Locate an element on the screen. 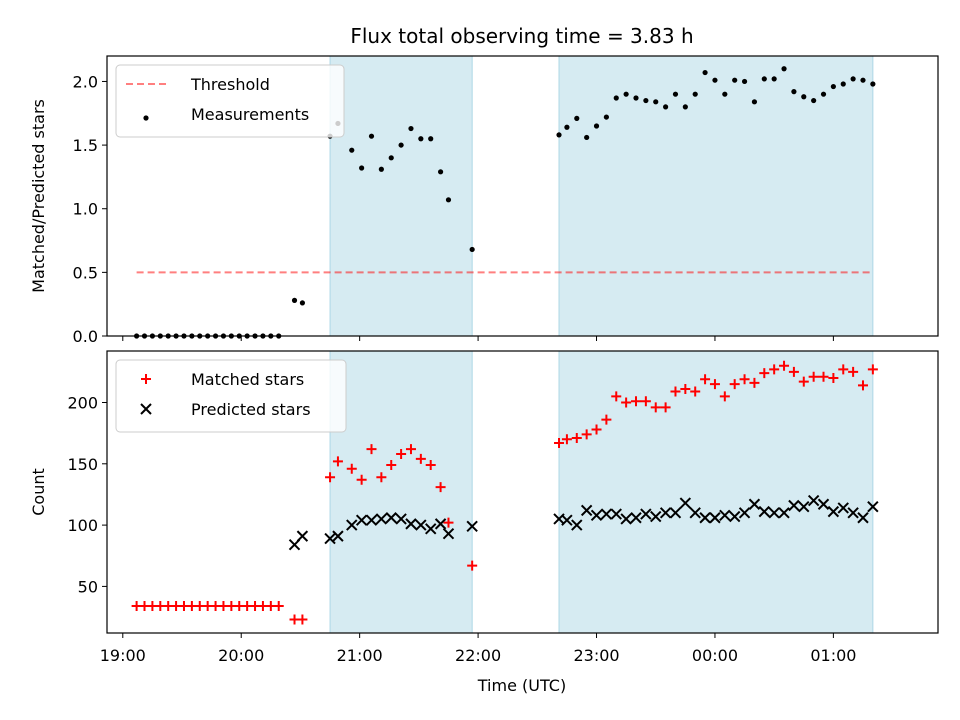  x-tick-label: 01:00 is located at coordinates (833, 655).